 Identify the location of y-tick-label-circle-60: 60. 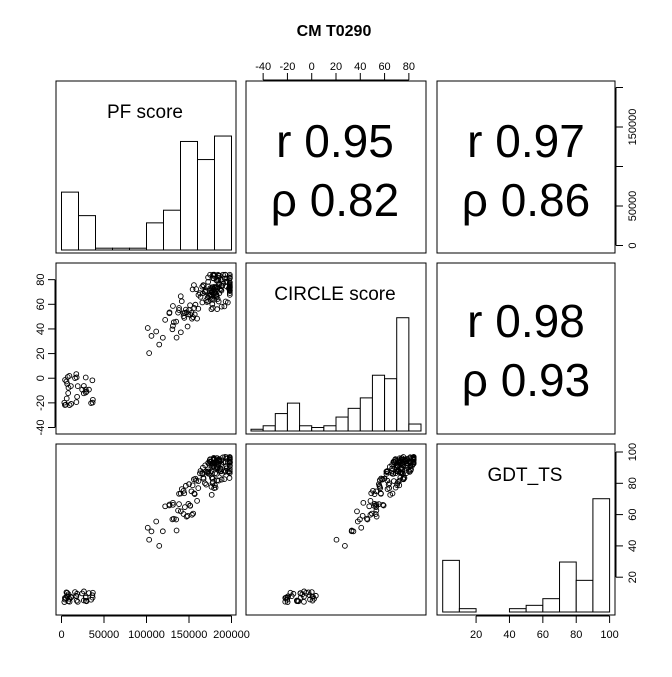
(41, 304).